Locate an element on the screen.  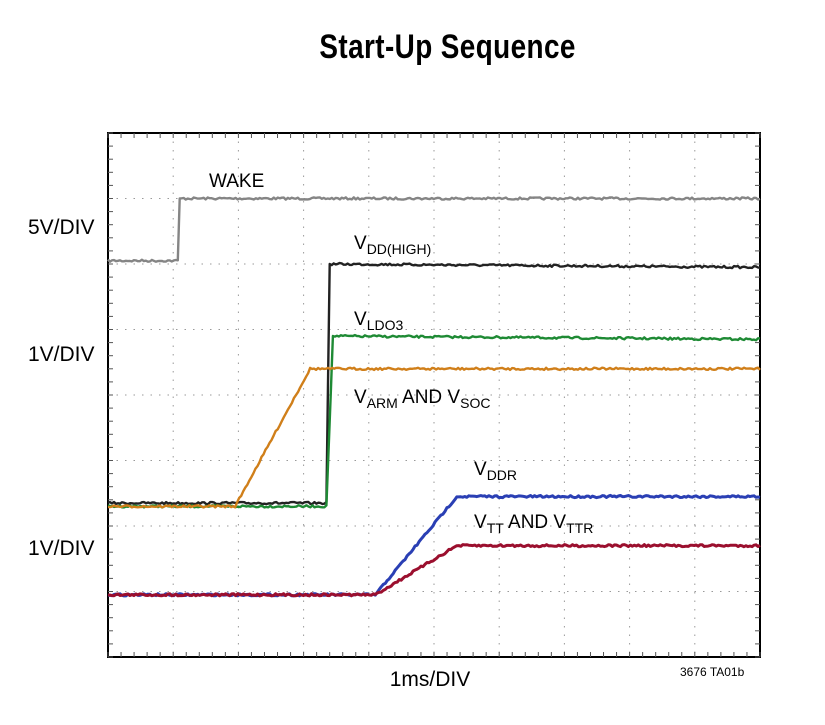
label-vddr: VDDR is located at coordinates (495, 471).